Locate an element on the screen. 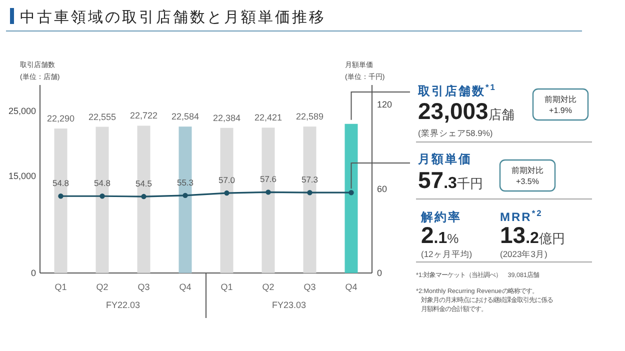  data-label: 22,722 is located at coordinates (144, 115).